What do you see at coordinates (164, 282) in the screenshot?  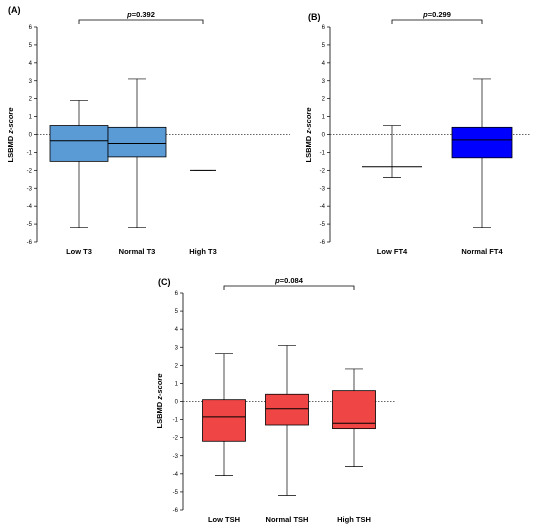 I see `panel-c-label: (C)` at bounding box center [164, 282].